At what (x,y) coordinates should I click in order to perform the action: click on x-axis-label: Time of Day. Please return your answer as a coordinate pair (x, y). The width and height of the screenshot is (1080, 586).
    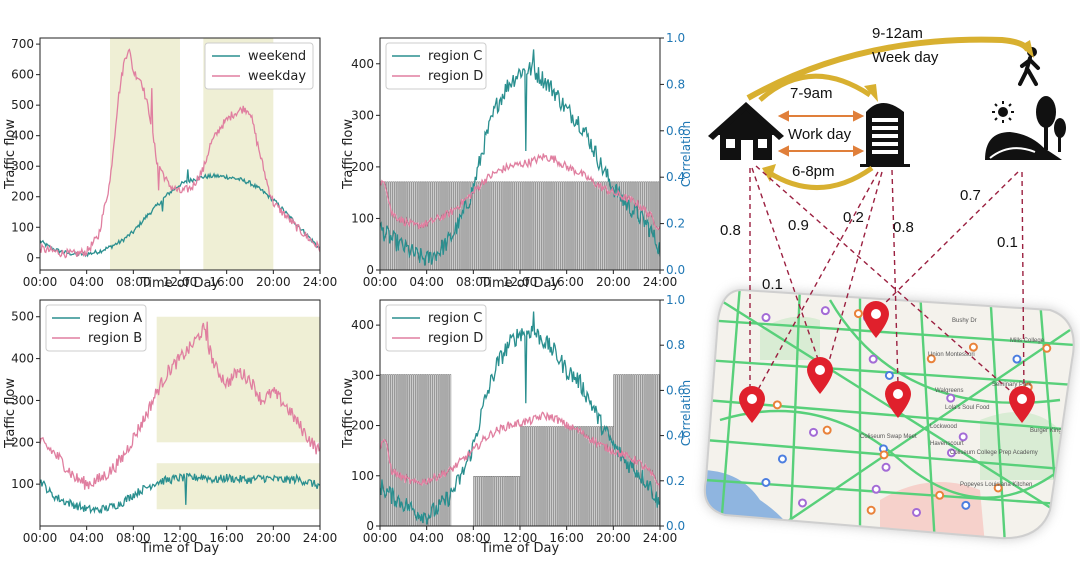
    Looking at the image, I should click on (180, 283).